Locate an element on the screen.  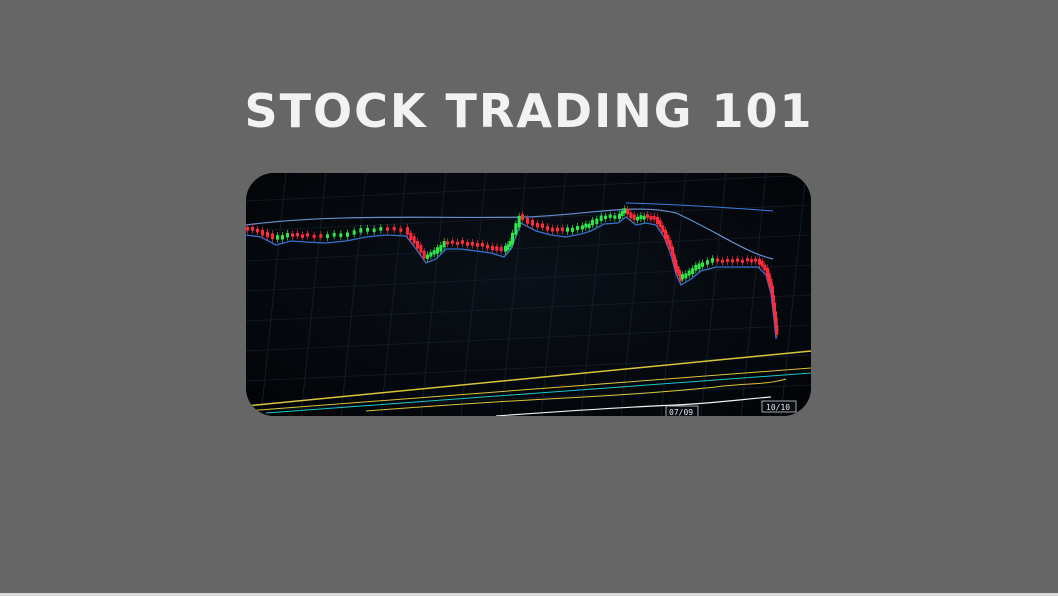
date-box-right is located at coordinates (779, 406).